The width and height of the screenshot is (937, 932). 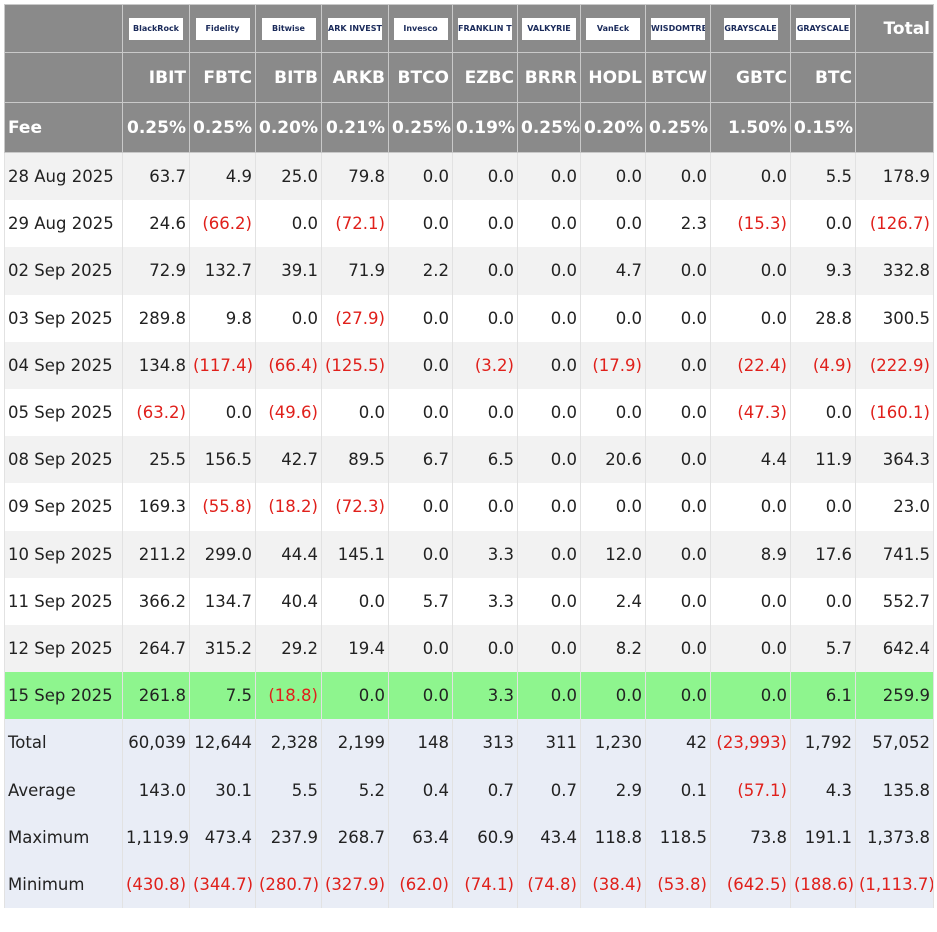 What do you see at coordinates (156, 318) in the screenshot?
I see `value-cell: 289.8` at bounding box center [156, 318].